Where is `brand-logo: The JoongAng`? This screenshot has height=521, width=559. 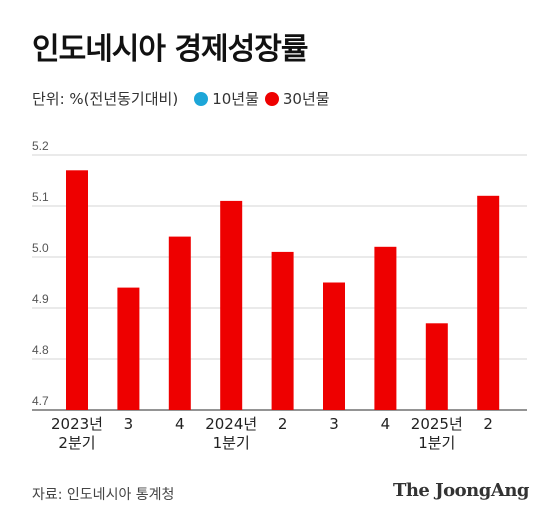 brand-logo: The JoongAng is located at coordinates (461, 490).